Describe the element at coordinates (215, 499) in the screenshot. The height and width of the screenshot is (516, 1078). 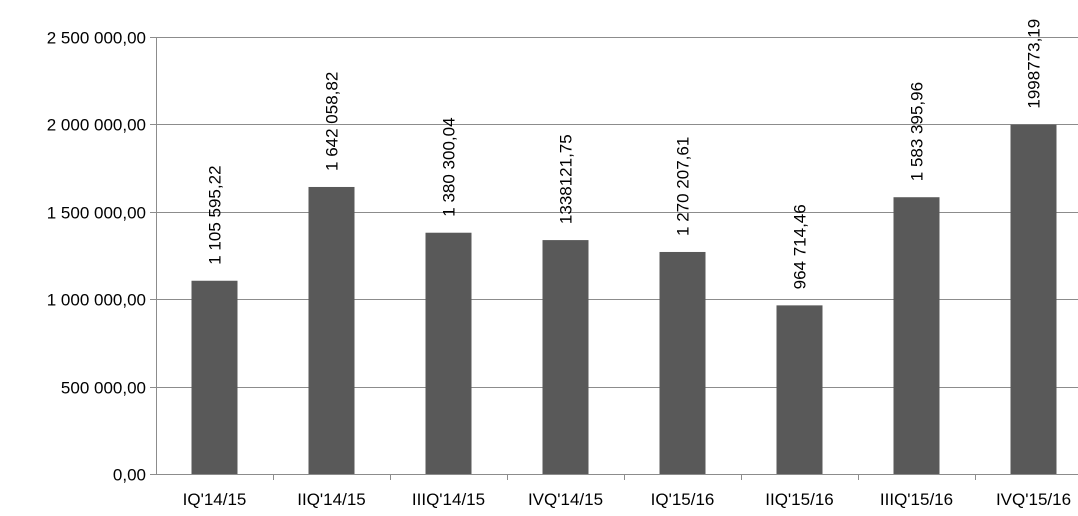
I see `x-tick-label: IQ'14/15` at that location.